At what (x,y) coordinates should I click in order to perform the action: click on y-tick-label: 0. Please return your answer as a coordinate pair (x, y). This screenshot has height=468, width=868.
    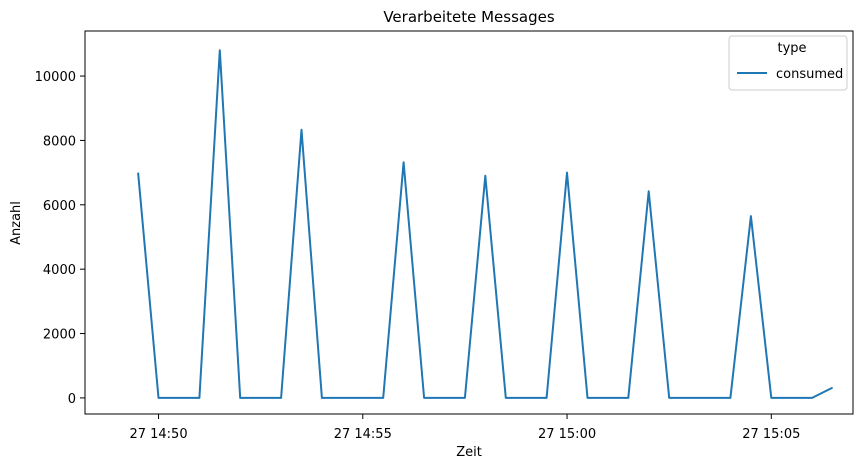
    Looking at the image, I should click on (72, 399).